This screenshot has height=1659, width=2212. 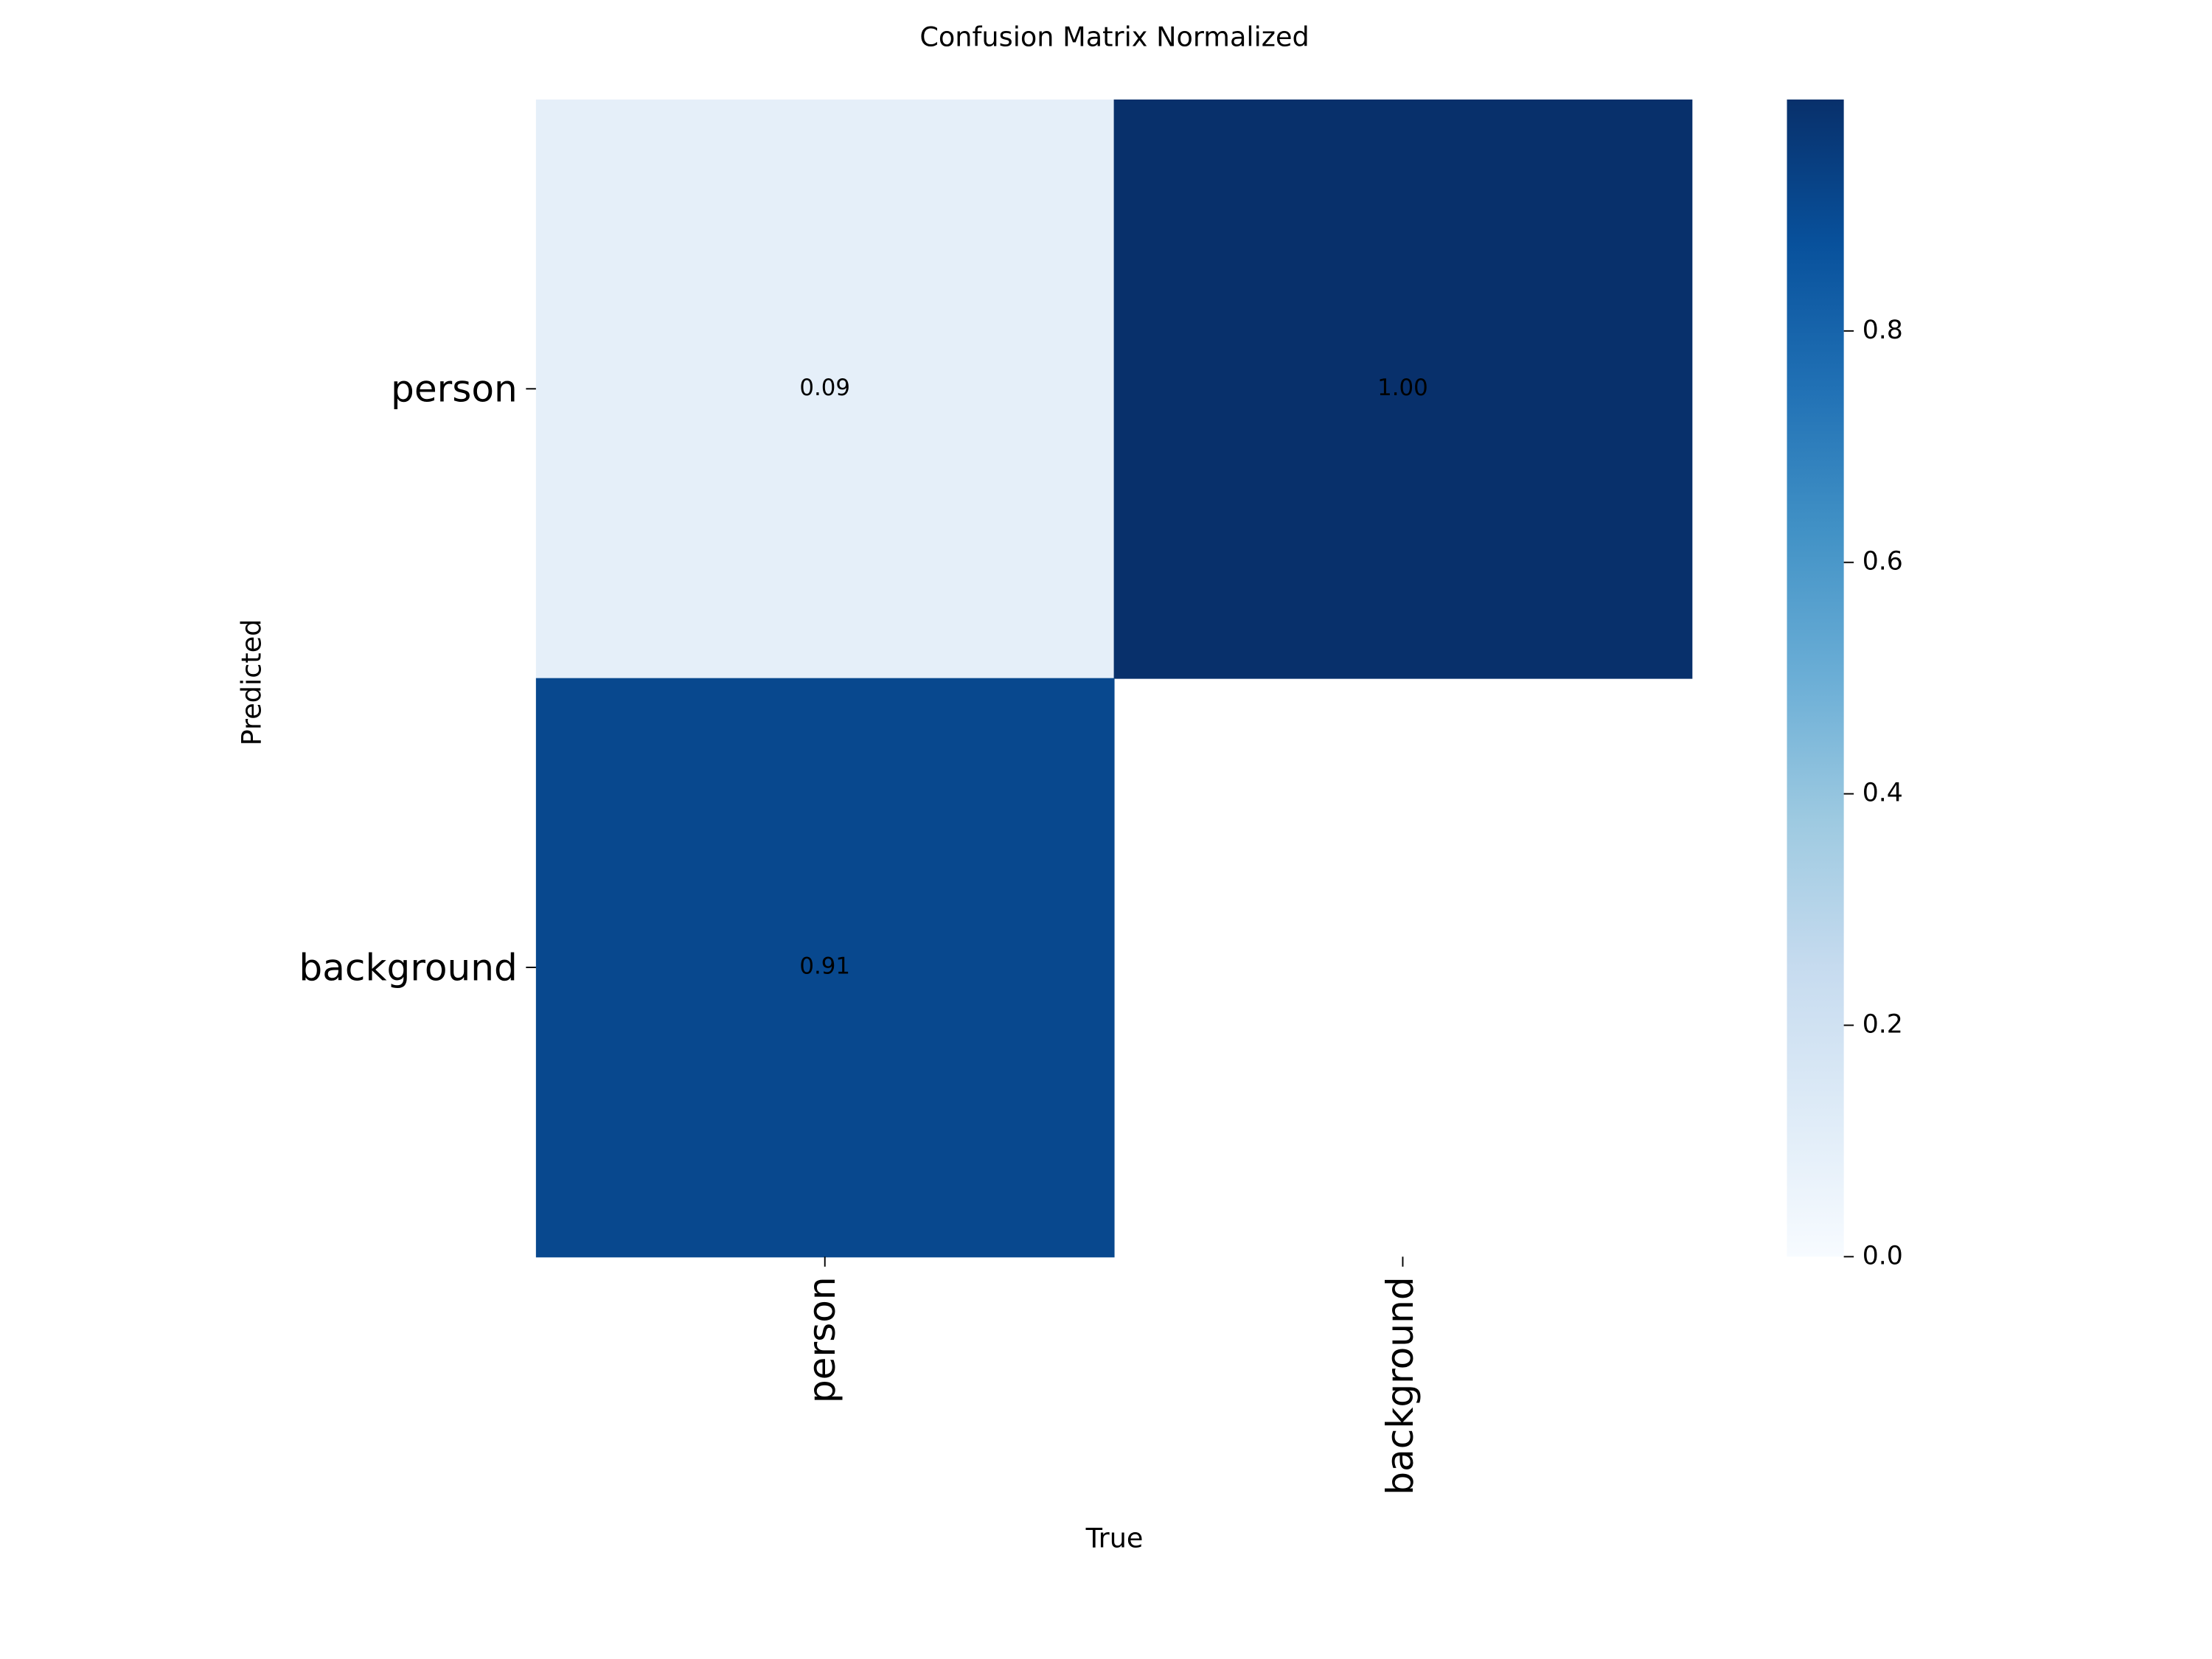 I want to click on cell-label: 1.00, so click(x=1402, y=388).